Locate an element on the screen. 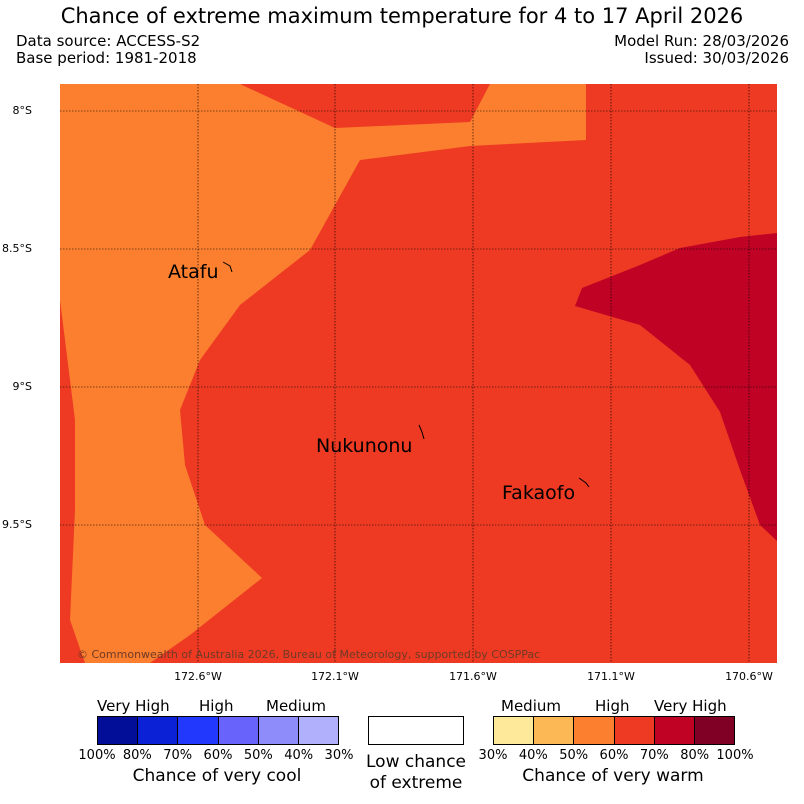 The image size is (804, 804). low-chance-caption: Low chance of extreme is located at coordinates (416, 773).